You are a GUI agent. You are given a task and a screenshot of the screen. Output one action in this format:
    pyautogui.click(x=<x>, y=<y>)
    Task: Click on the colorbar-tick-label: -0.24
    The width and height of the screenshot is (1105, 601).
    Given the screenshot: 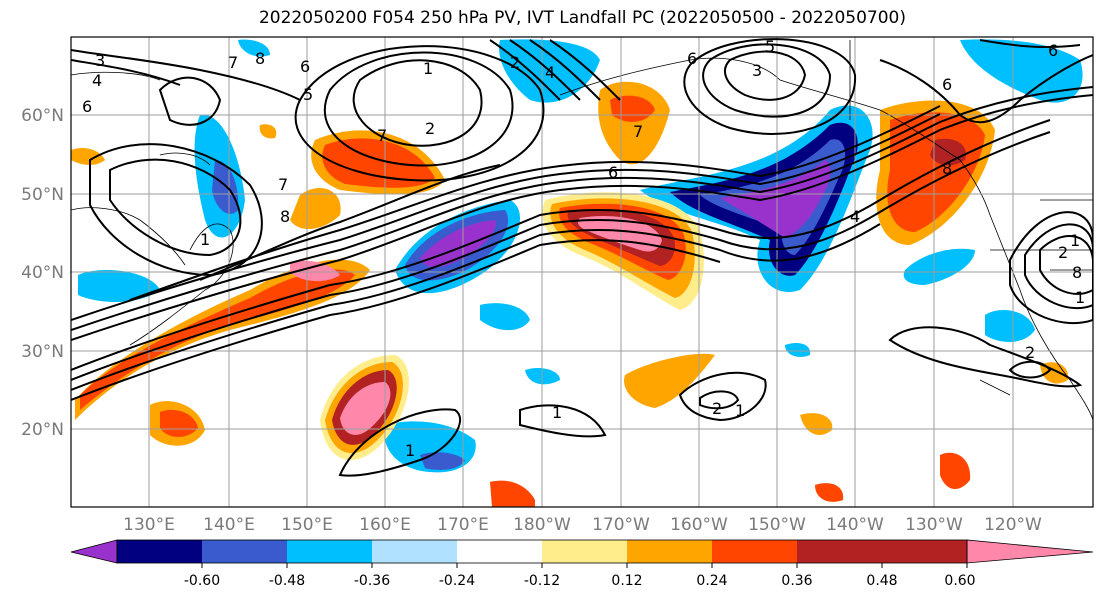 What is the action you would take?
    pyautogui.click(x=457, y=581)
    